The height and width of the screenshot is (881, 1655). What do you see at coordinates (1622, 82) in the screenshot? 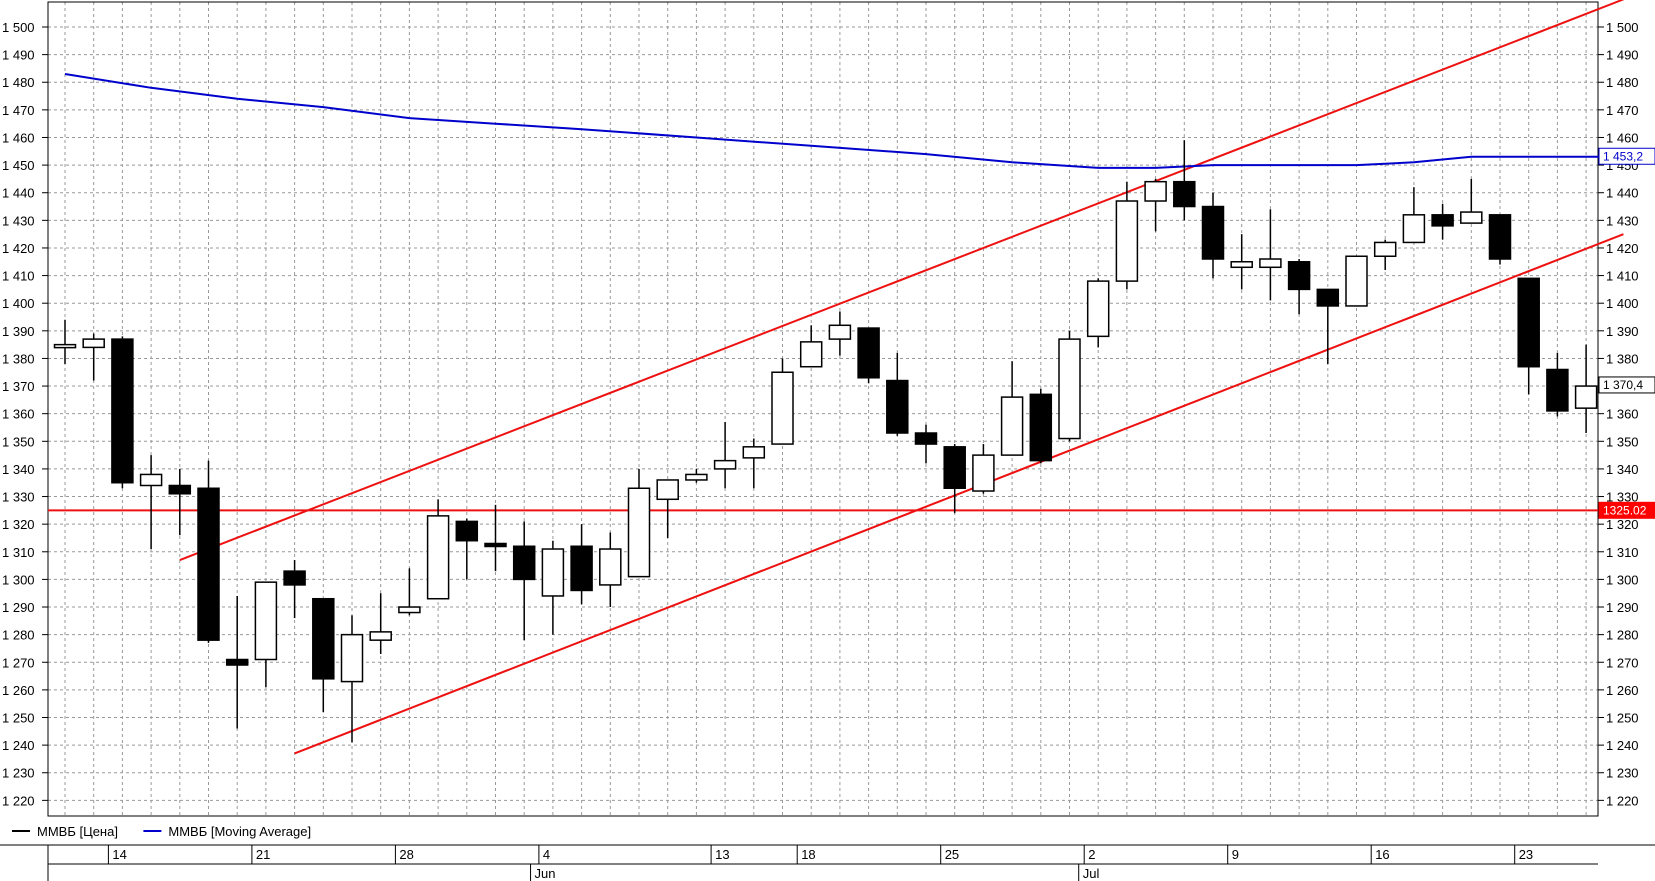
I see `y-tick-label-right: 1 480` at bounding box center [1622, 82].